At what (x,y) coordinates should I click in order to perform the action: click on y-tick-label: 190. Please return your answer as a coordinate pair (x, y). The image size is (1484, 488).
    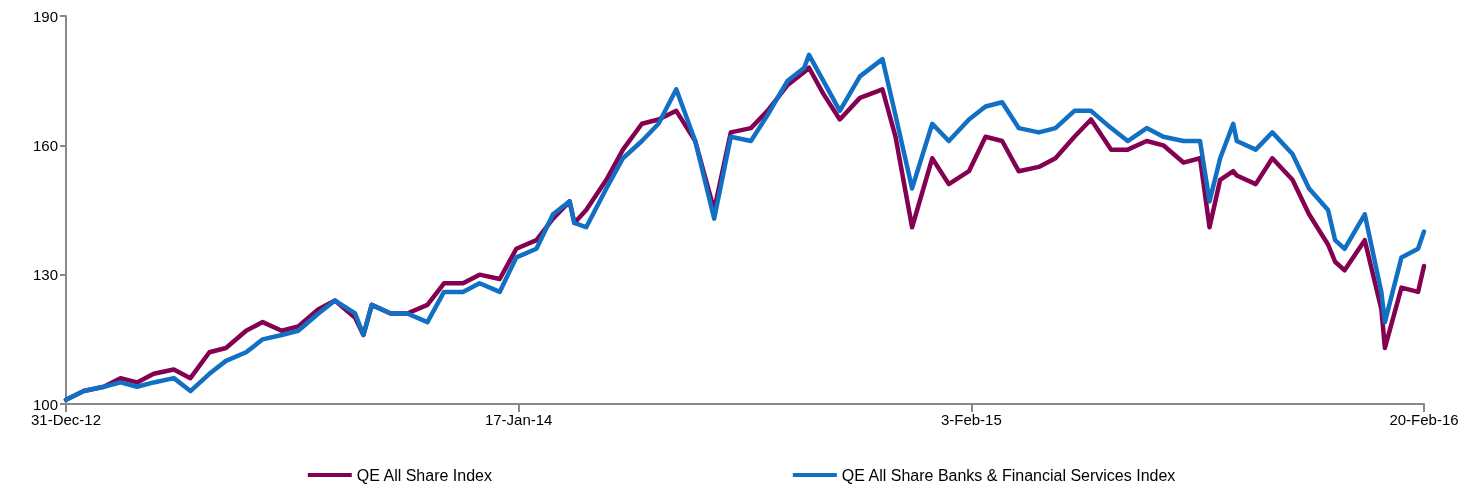
    Looking at the image, I should click on (45, 16).